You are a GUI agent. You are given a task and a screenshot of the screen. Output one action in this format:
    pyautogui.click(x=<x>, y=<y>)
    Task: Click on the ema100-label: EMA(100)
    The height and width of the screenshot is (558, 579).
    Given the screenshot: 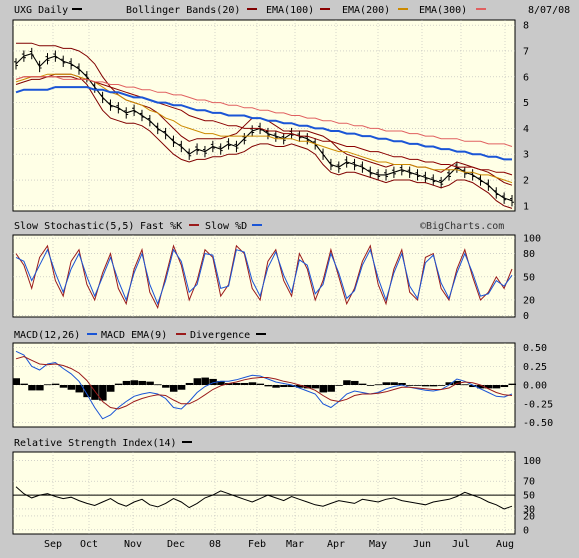 What is the action you would take?
    pyautogui.click(x=290, y=10)
    